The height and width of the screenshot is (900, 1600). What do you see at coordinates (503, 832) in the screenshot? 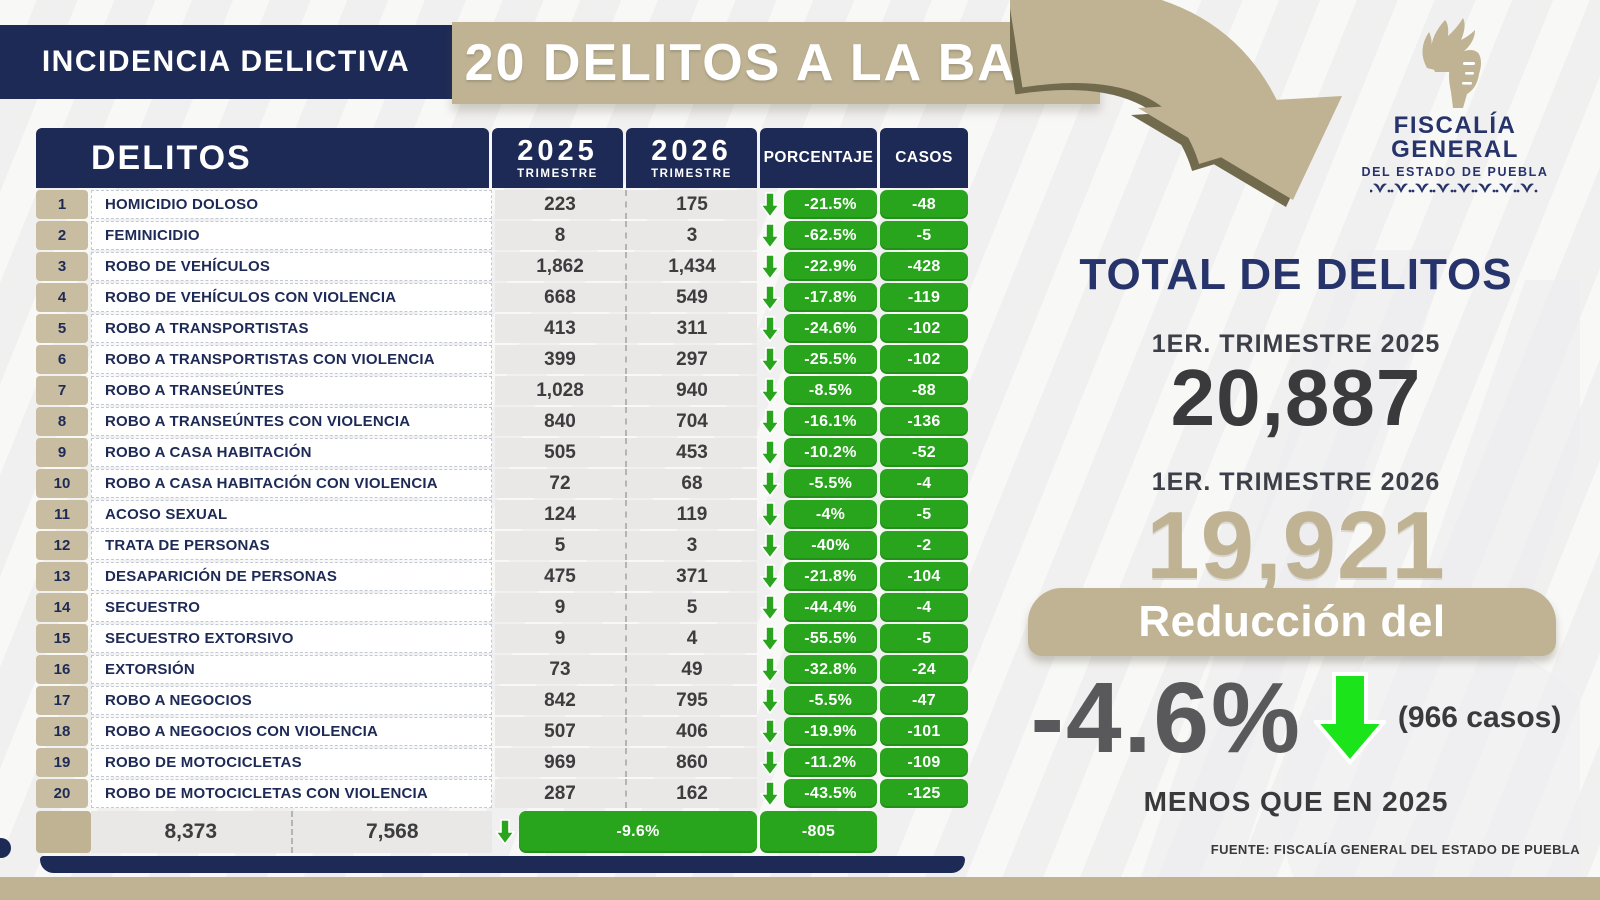
I see `totals-row: ROBOS TOTALES 8,373 7,568 -9.6% -805` at bounding box center [503, 832].